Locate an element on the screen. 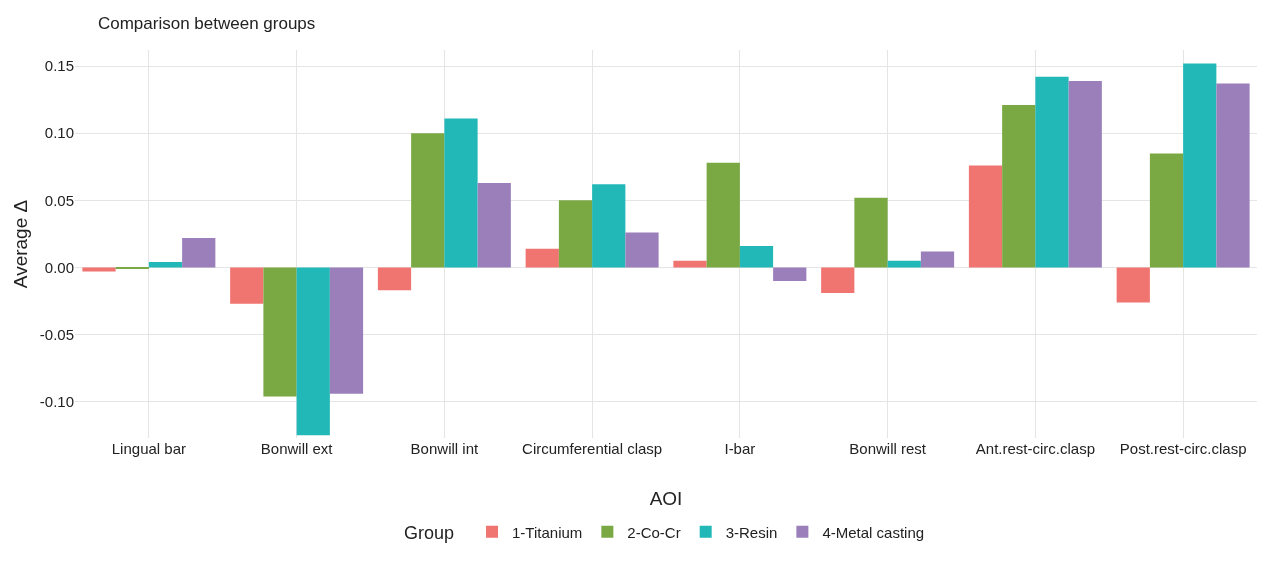 The image size is (1272, 562). y-tick-label: 0.15 is located at coordinates (59, 66).